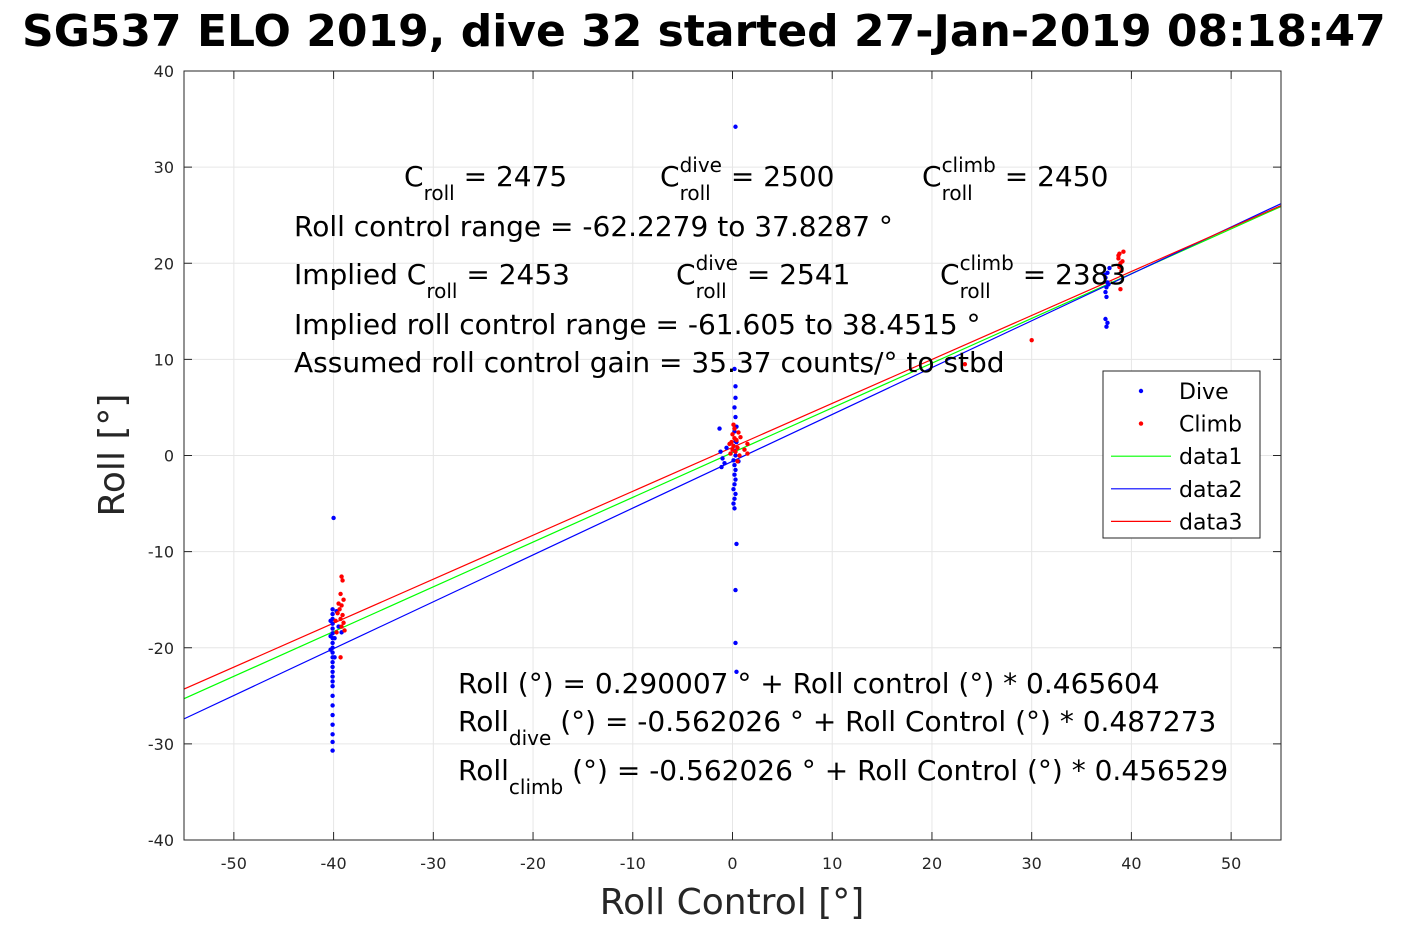 This screenshot has height=945, width=1417. Describe the element at coordinates (717, 263) in the screenshot. I see `annotation-part: dive` at that location.